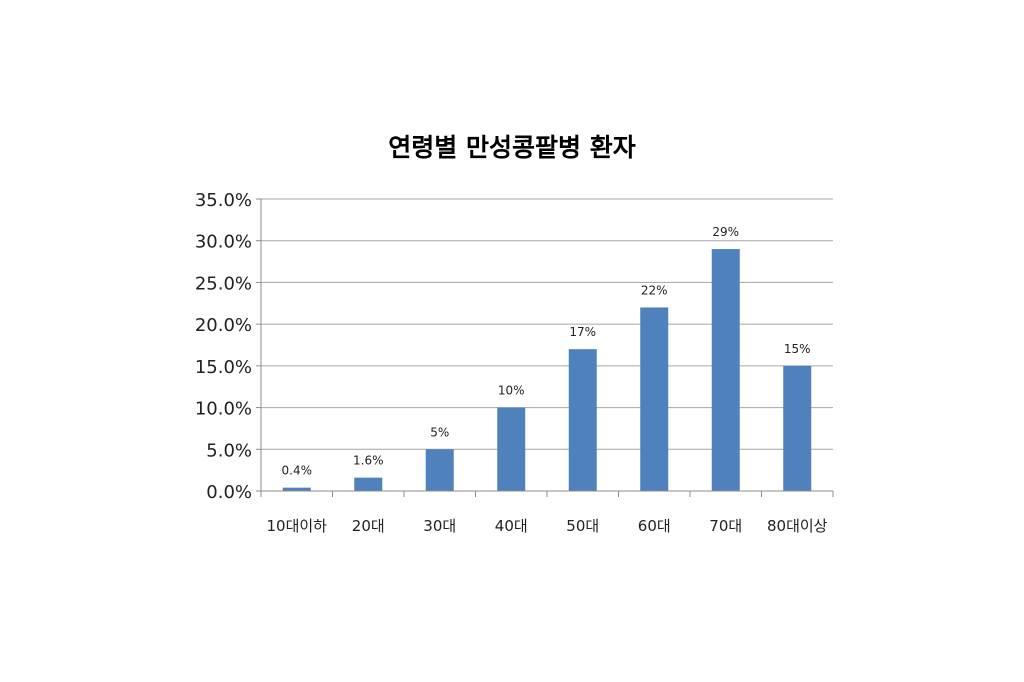 The image size is (1024, 682). I want to click on x-tick-label: 20대, so click(368, 526).